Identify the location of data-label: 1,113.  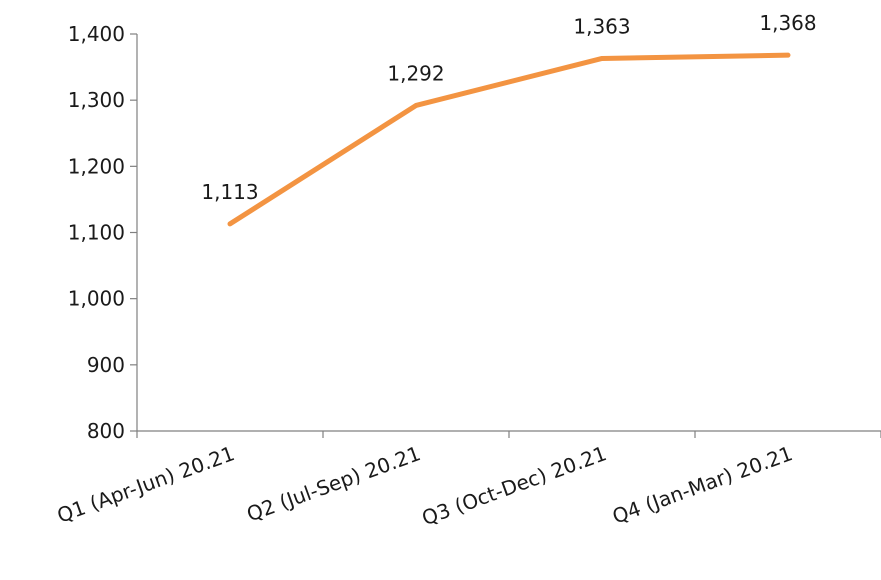
(229, 192).